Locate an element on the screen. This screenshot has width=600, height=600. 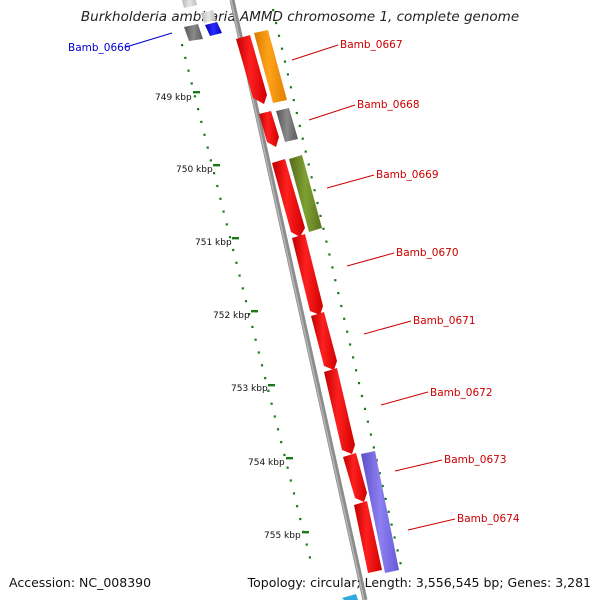
gene-label-0666: Bamb_0666 is located at coordinates (99, 48).